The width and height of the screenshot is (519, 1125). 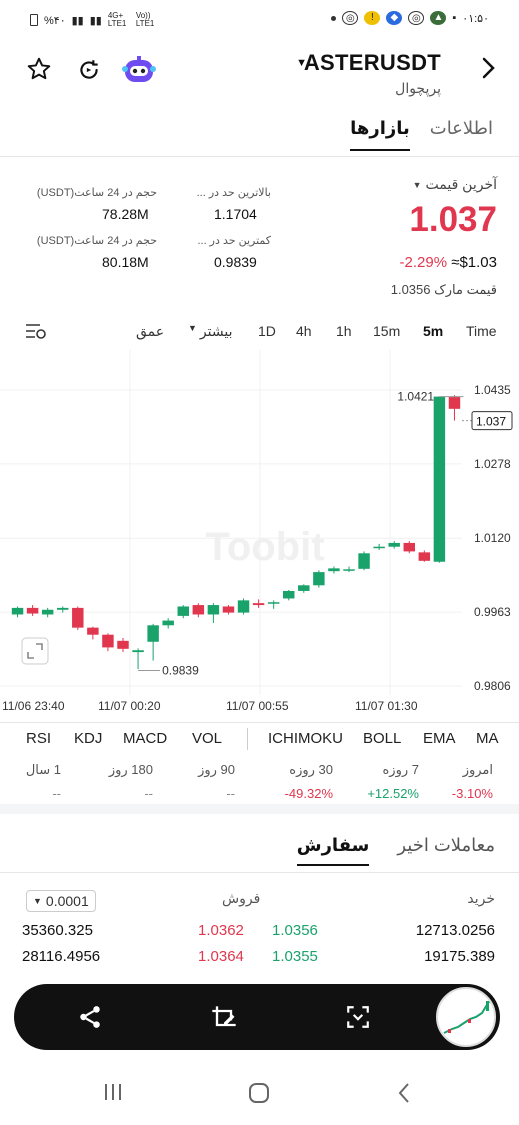 I want to click on orderbook-row: 35360.325 1.0362 1.0356 12713.0256, so click(x=259, y=932).